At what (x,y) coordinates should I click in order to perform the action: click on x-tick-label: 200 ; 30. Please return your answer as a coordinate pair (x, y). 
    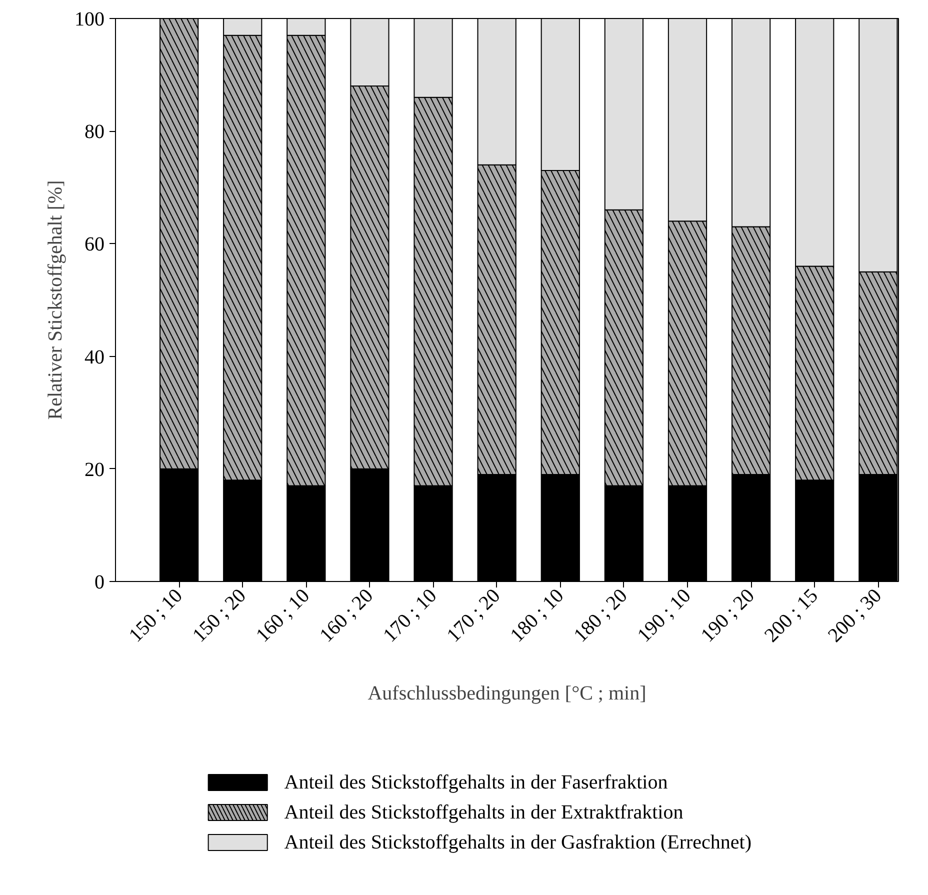
    Looking at the image, I should click on (855, 615).